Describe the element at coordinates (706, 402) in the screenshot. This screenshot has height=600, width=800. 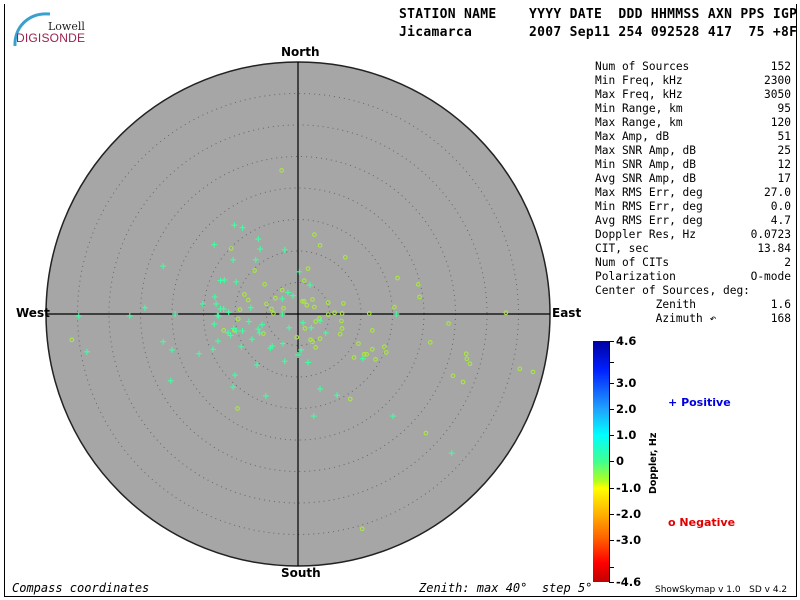
I see `legend-positive-label: Positive` at that location.